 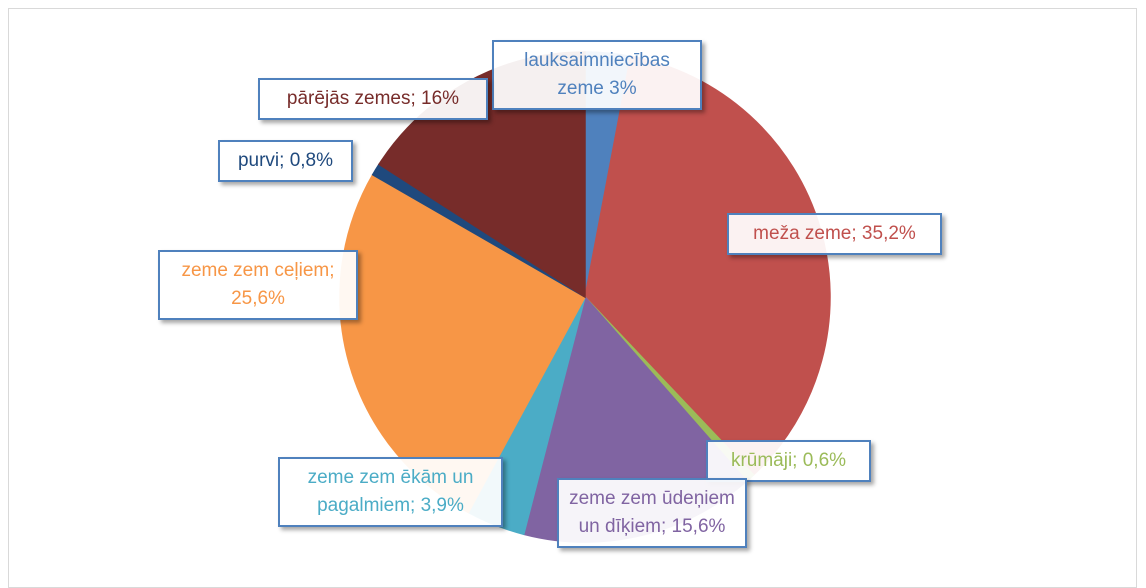 I want to click on data-label: lauksaimniecības zeme 3%, so click(x=597, y=75).